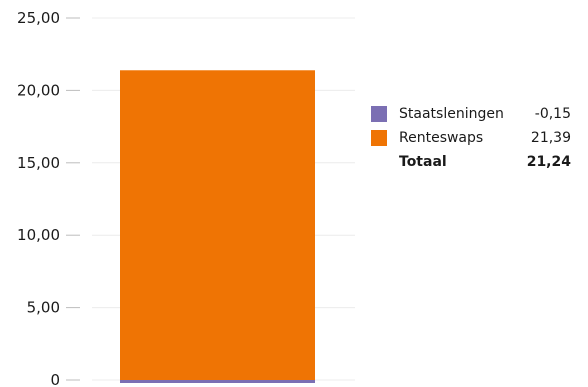 This screenshot has width=588, height=387. Describe the element at coordinates (55, 379) in the screenshot. I see `y-tick-label: 0` at that location.